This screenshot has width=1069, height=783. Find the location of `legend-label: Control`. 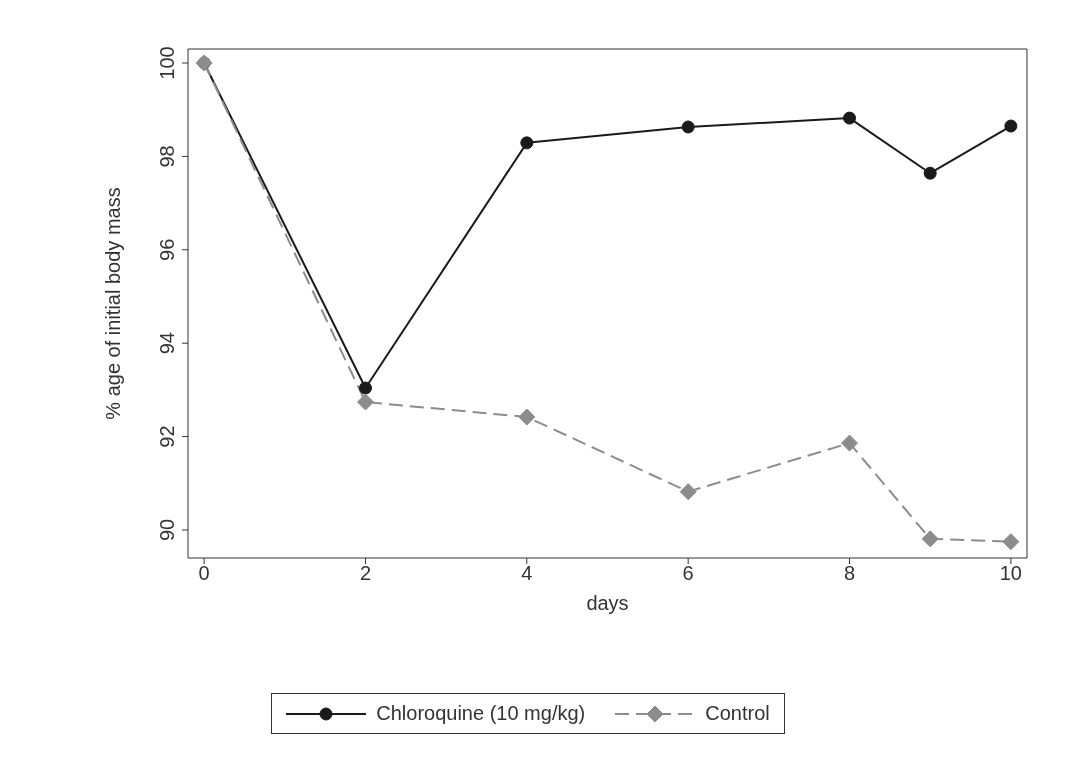

legend-label: Control is located at coordinates (737, 713).